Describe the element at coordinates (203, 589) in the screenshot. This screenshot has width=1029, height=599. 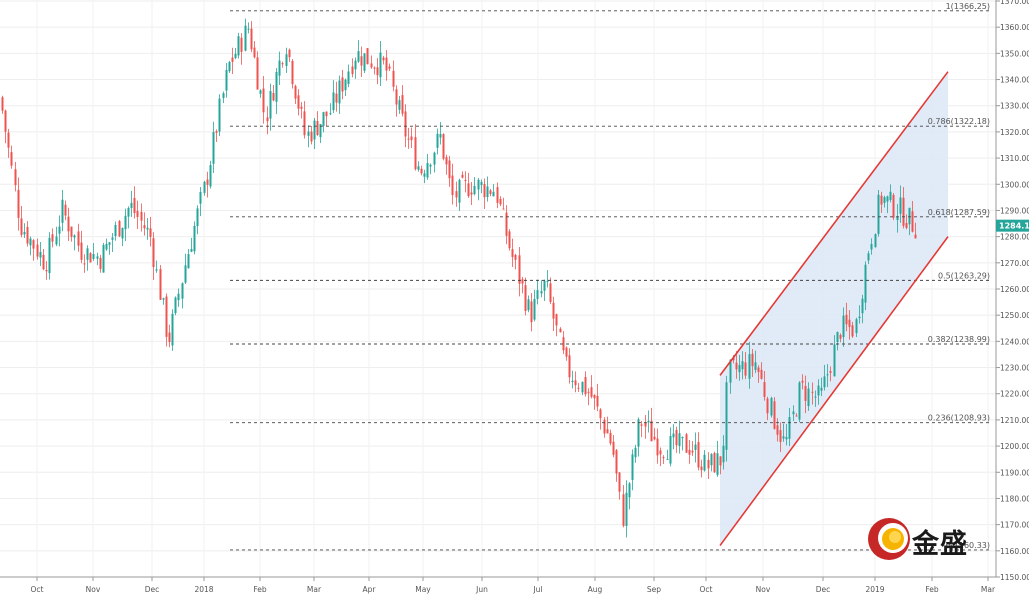
I see `x-tick-label: 2018` at that location.